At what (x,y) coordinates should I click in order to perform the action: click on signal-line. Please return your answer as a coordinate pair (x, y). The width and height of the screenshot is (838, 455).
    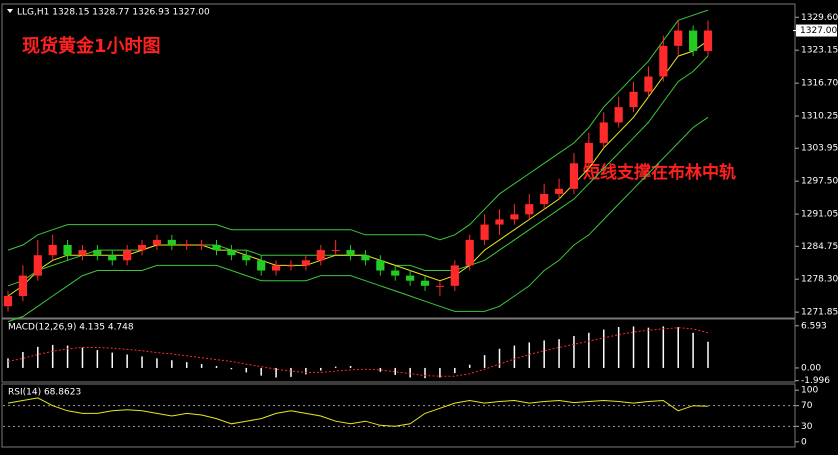
    Looking at the image, I should click on (358, 352).